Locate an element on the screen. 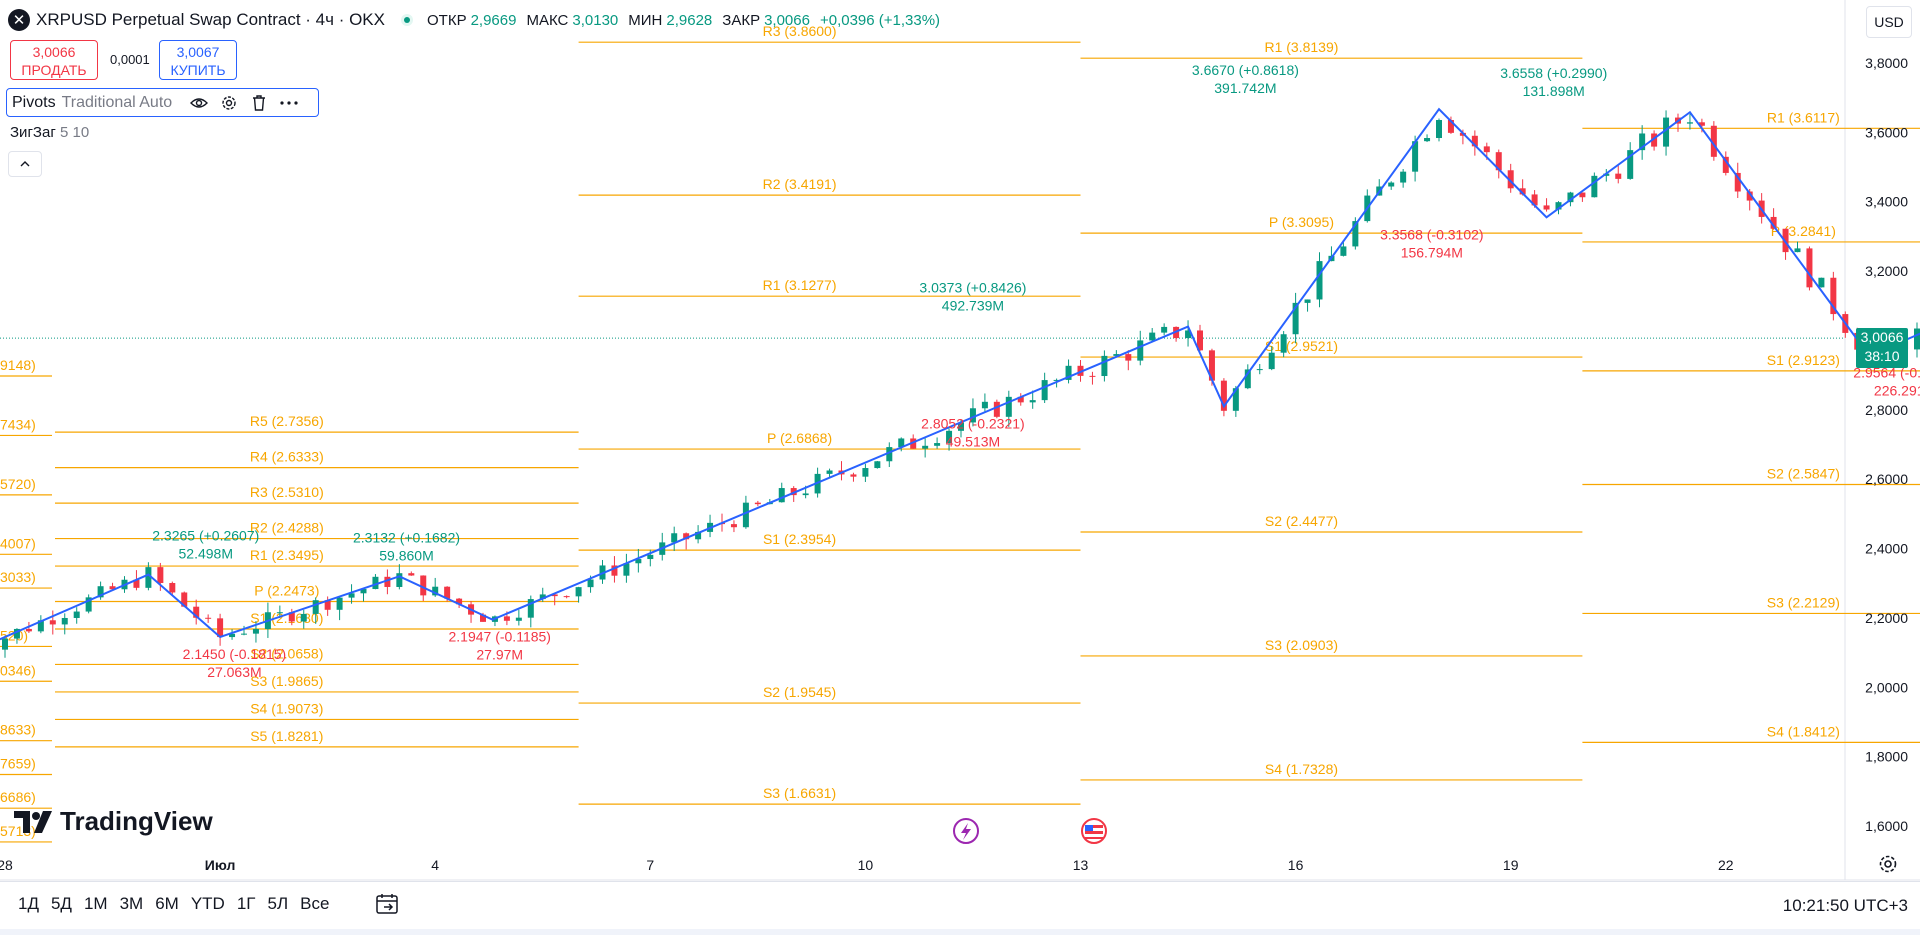 The height and width of the screenshot is (935, 1920). low-value: 2,9628 is located at coordinates (689, 20).